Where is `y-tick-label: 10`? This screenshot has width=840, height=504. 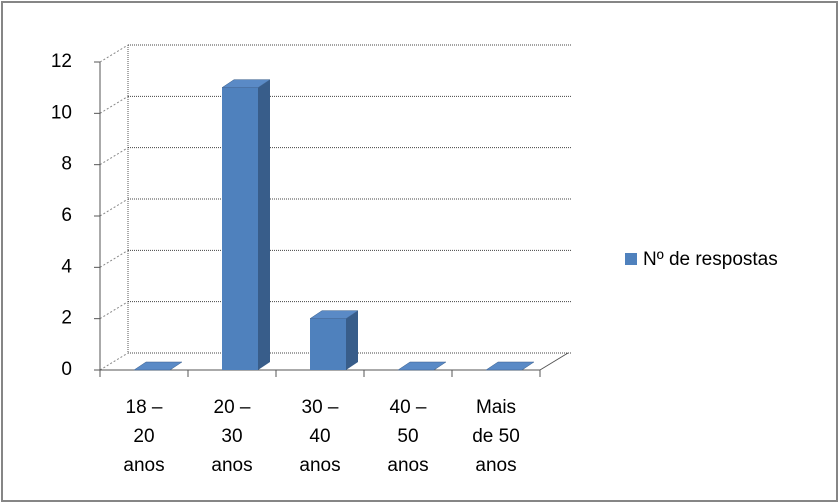 y-tick-label: 10 is located at coordinates (61, 112).